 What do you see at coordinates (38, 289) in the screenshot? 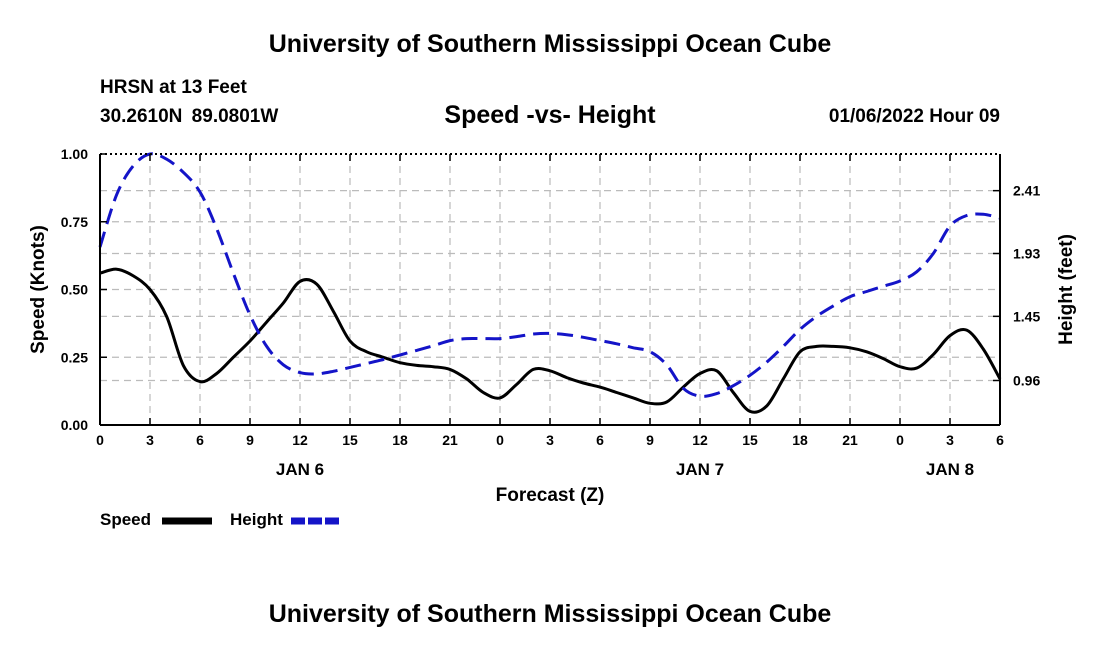
I see `y-axis-title: Speed (Knots)` at bounding box center [38, 289].